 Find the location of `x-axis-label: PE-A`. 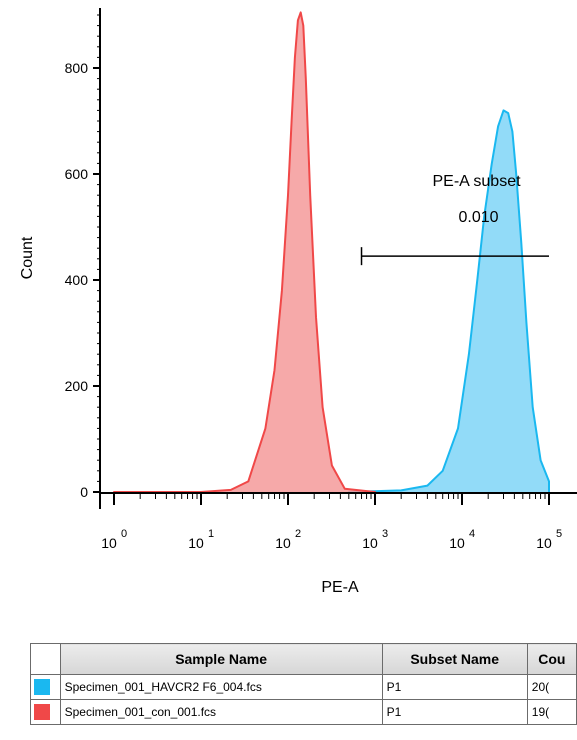

x-axis-label: PE-A is located at coordinates (340, 587).